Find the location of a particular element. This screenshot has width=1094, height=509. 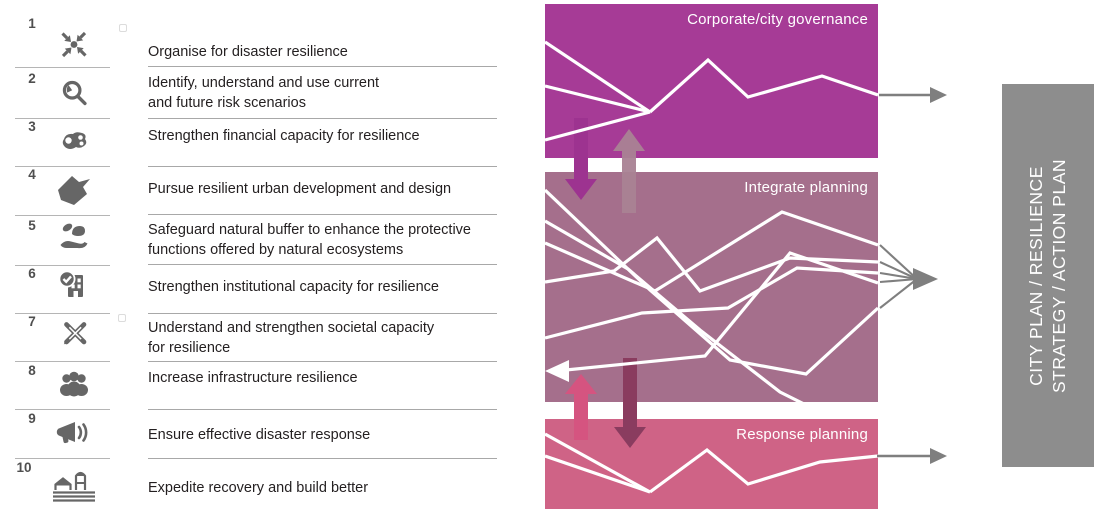

essential-number-9: 9 is located at coordinates (32, 418).